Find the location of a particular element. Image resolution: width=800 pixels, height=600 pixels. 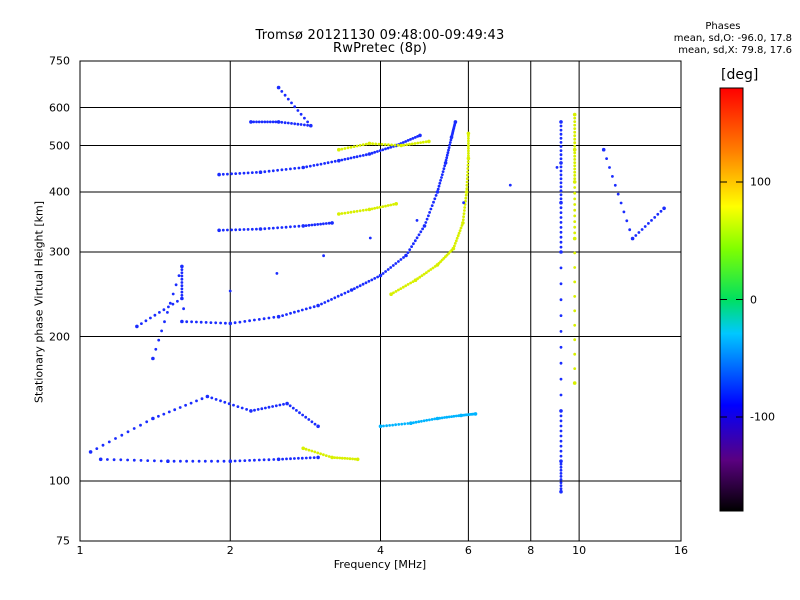

x-tick-label: 16 is located at coordinates (681, 550).